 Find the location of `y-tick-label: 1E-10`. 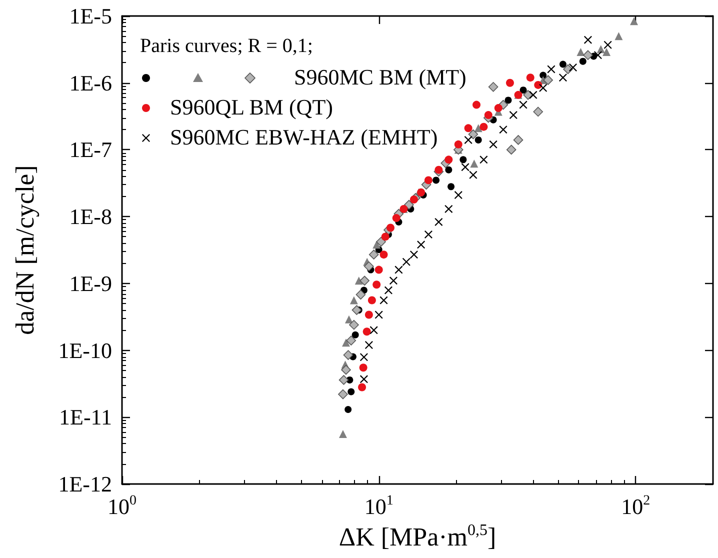

y-tick-label: 1E-10 is located at coordinates (85, 350).